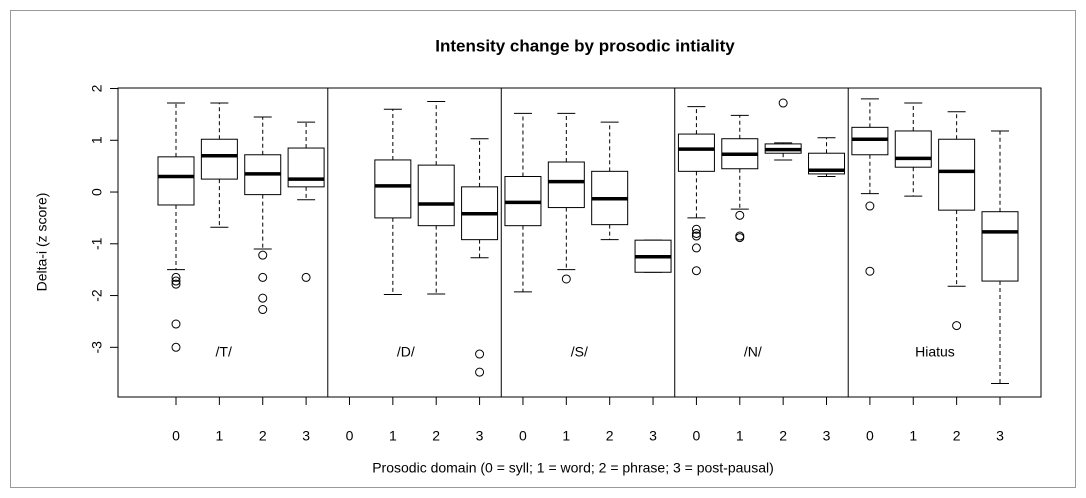 The image size is (1086, 498). Describe the element at coordinates (42, 242) in the screenshot. I see `y-axis-label: Delta-i (z score)` at that location.